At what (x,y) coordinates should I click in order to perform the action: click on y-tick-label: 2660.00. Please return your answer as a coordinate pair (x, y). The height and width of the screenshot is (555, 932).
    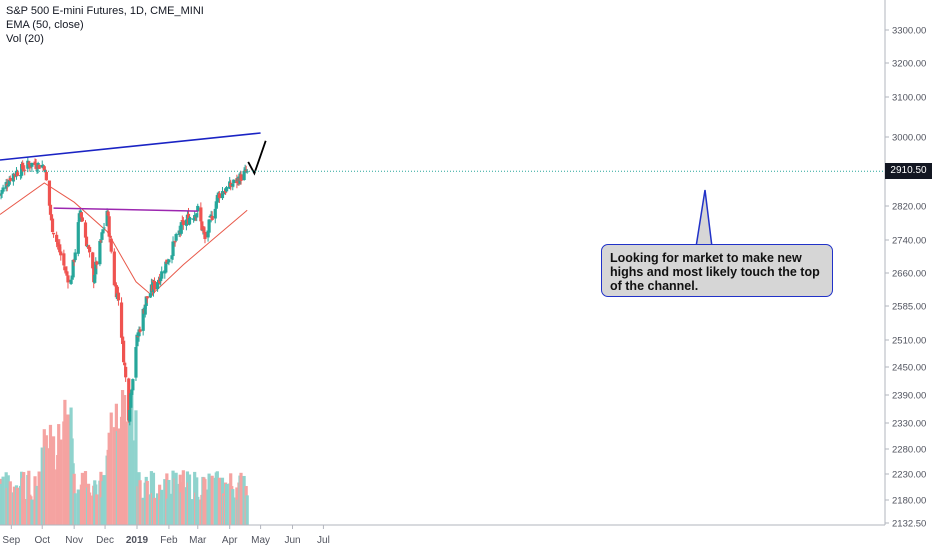
    Looking at the image, I should click on (909, 274).